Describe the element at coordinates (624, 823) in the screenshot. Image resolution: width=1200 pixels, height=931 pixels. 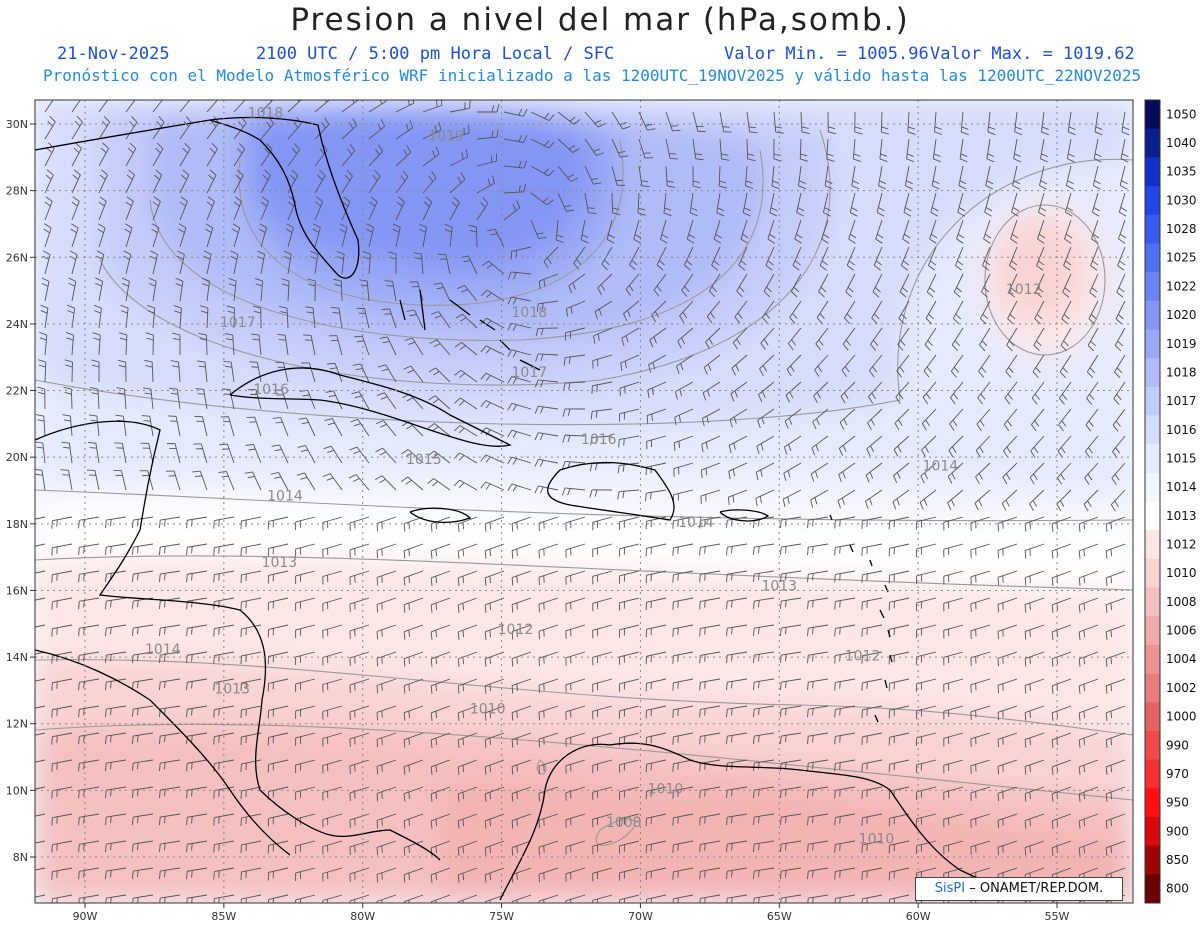
I see `isobar-label: 1008` at that location.